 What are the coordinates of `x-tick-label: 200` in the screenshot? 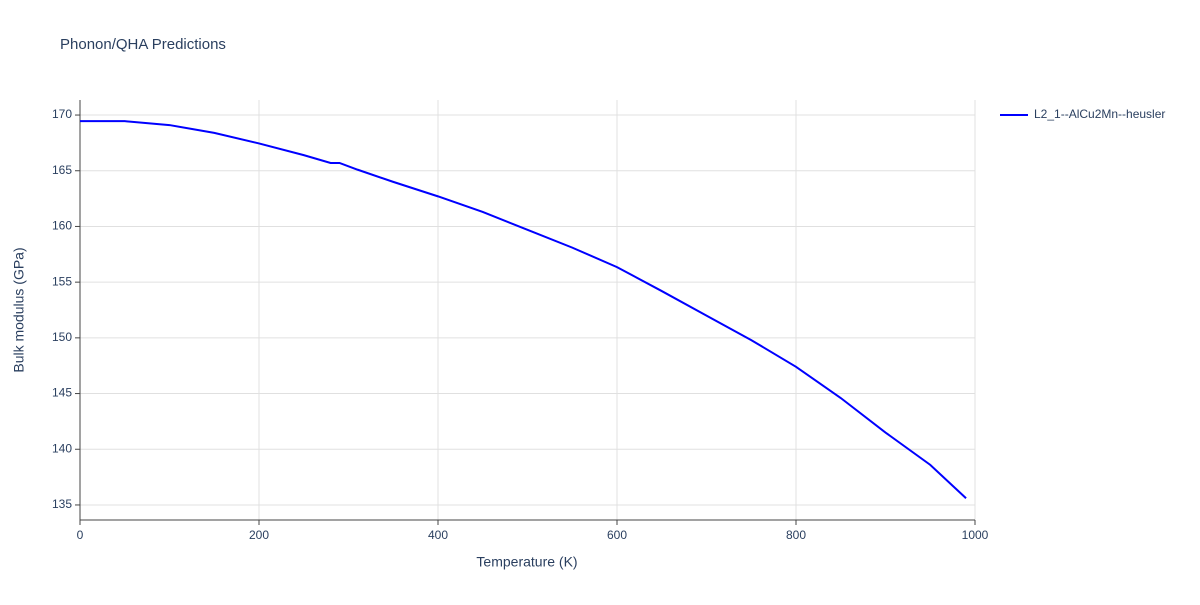 It's located at (259, 535).